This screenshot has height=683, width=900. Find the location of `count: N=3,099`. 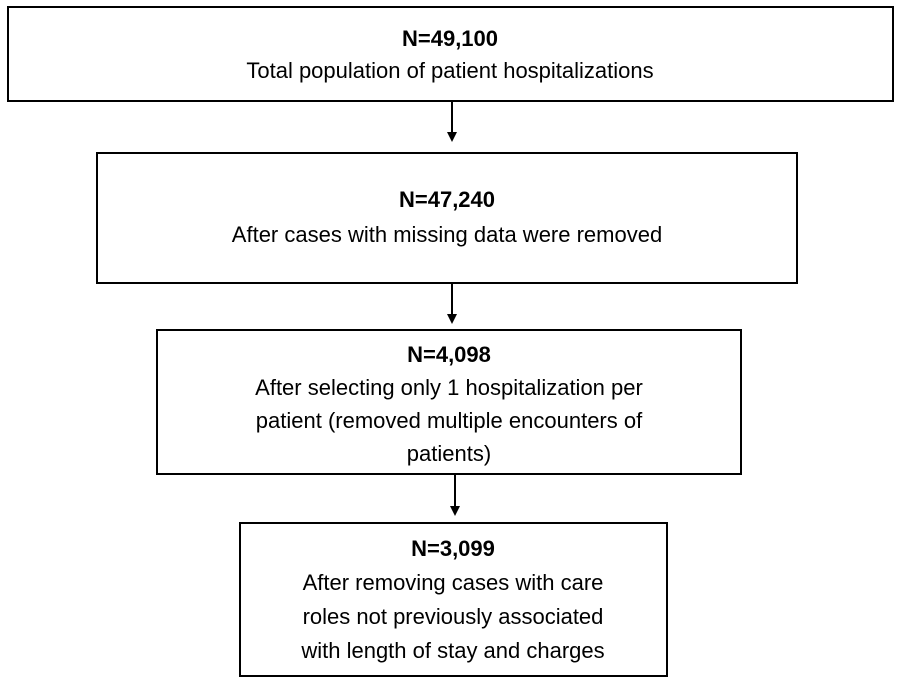

count: N=3,099 is located at coordinates (453, 548).